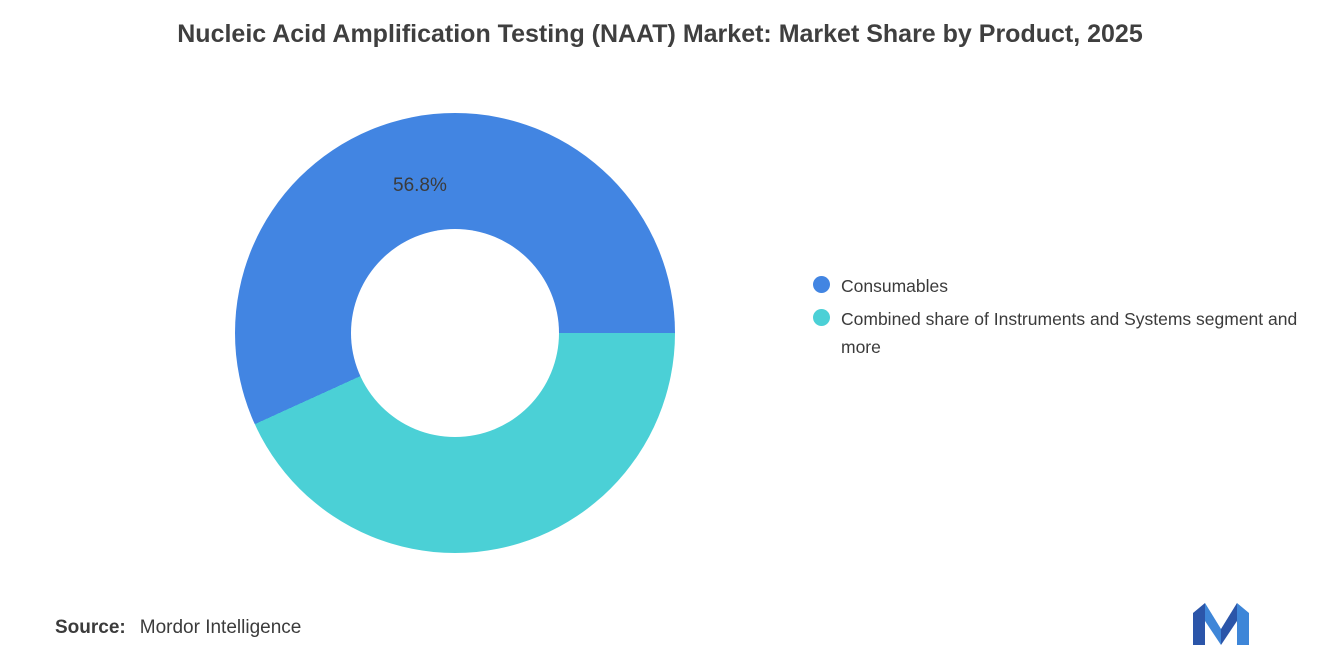  I want to click on legend-item-consumables: Consumables, so click(1058, 286).